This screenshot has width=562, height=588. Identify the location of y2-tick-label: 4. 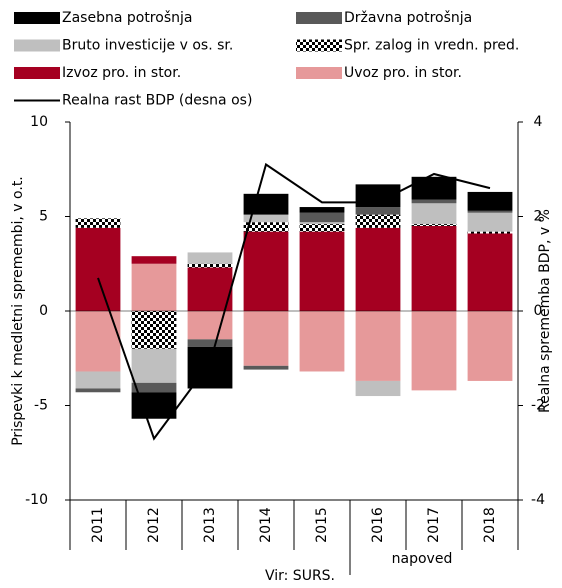
(538, 122).